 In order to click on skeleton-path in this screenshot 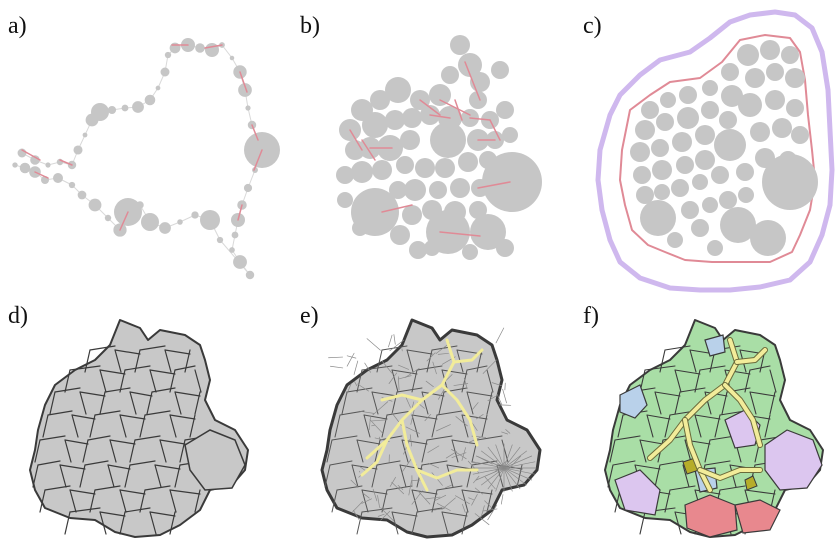, I will do `click(468, 356)`.